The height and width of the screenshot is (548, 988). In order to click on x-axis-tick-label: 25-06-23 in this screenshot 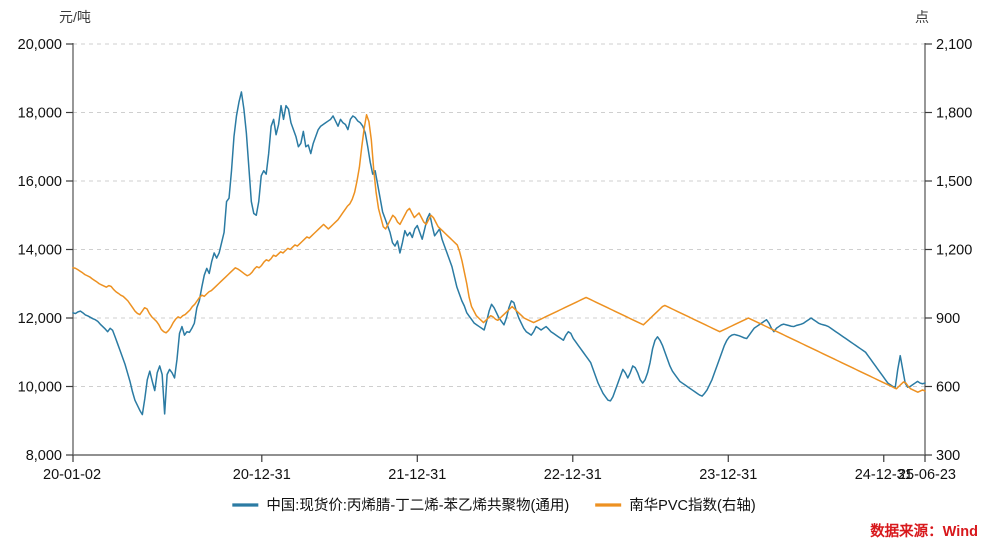, I will do `click(927, 475)`.